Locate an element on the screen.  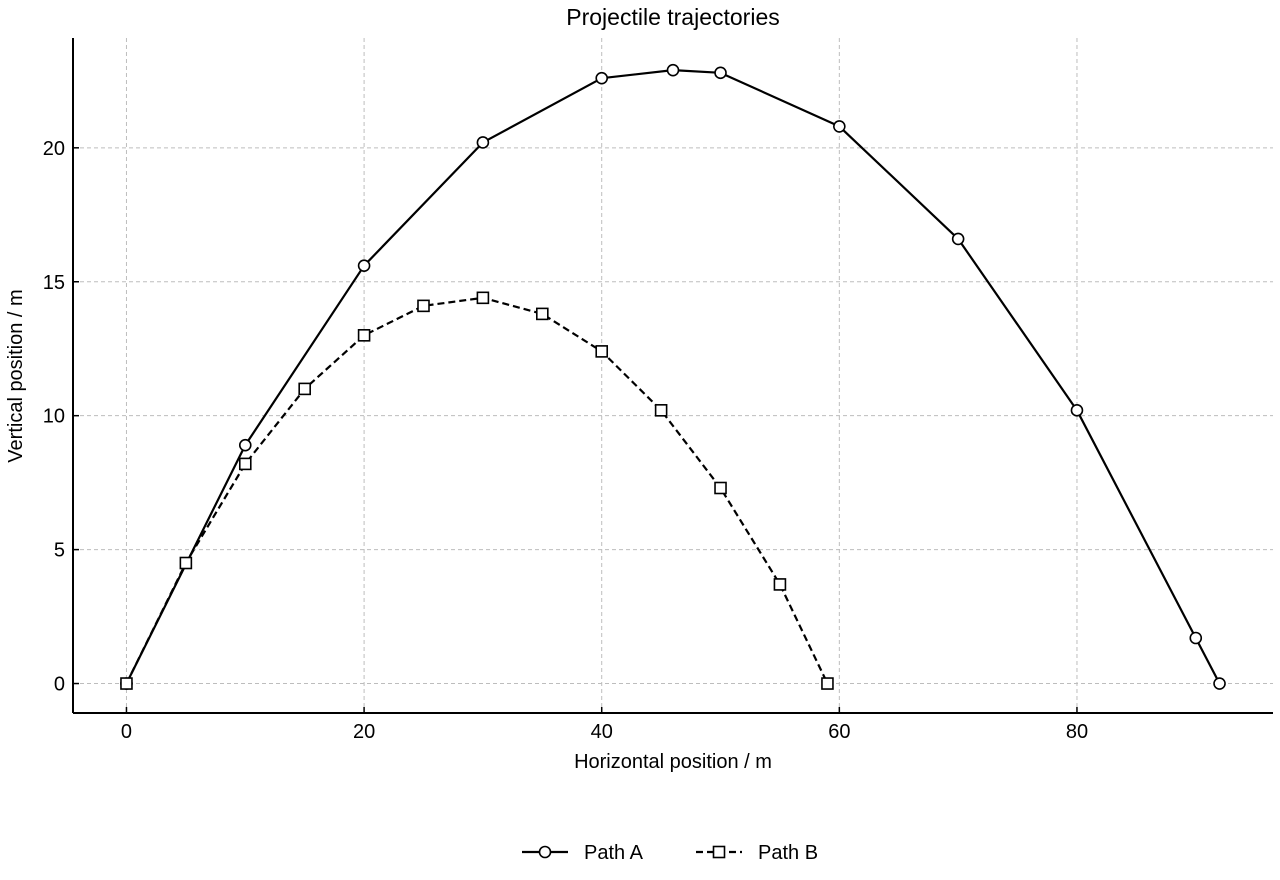
legend-item-path-a: Path A is located at coordinates (583, 853).